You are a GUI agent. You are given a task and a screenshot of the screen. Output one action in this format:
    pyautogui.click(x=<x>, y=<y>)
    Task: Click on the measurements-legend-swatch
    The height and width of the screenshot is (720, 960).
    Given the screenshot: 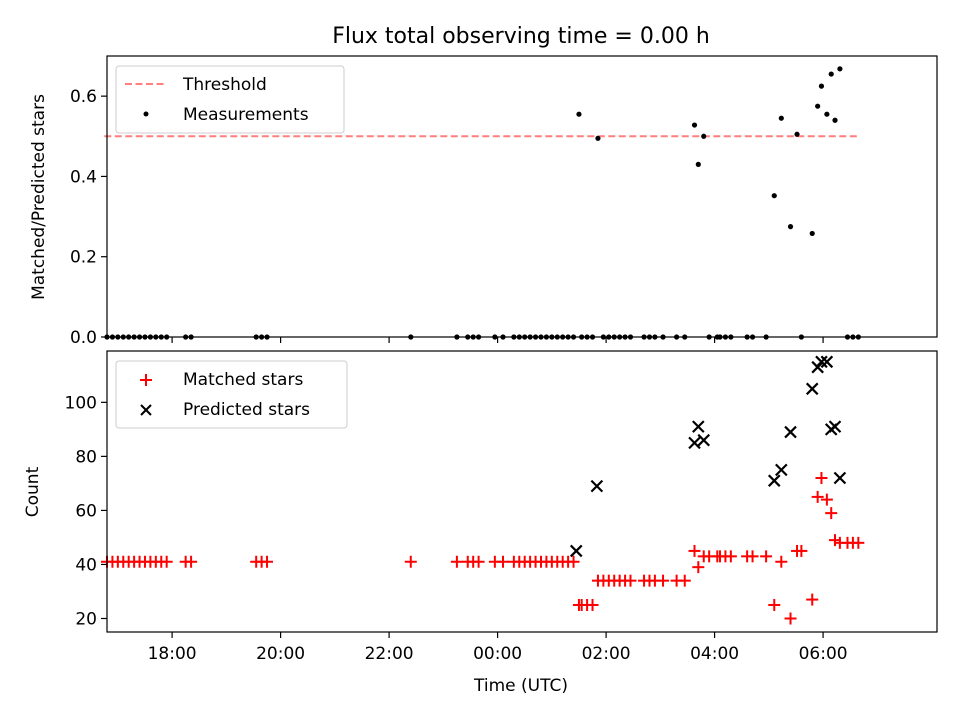 What is the action you would take?
    pyautogui.click(x=146, y=114)
    